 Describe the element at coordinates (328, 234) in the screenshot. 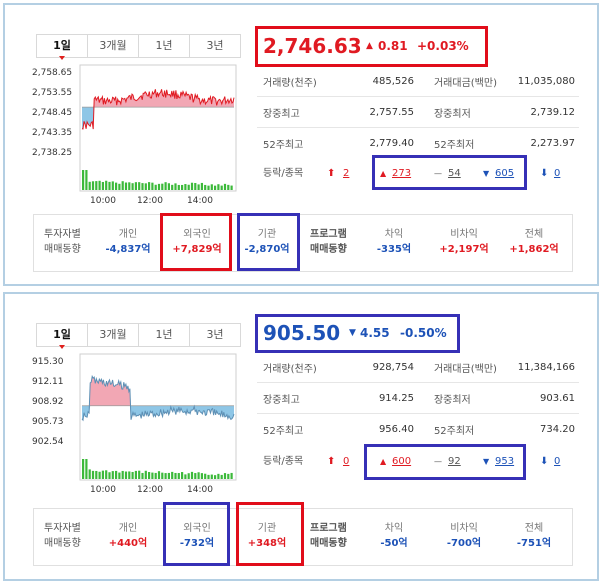

I see `program-label-line1: 프로그램` at that location.